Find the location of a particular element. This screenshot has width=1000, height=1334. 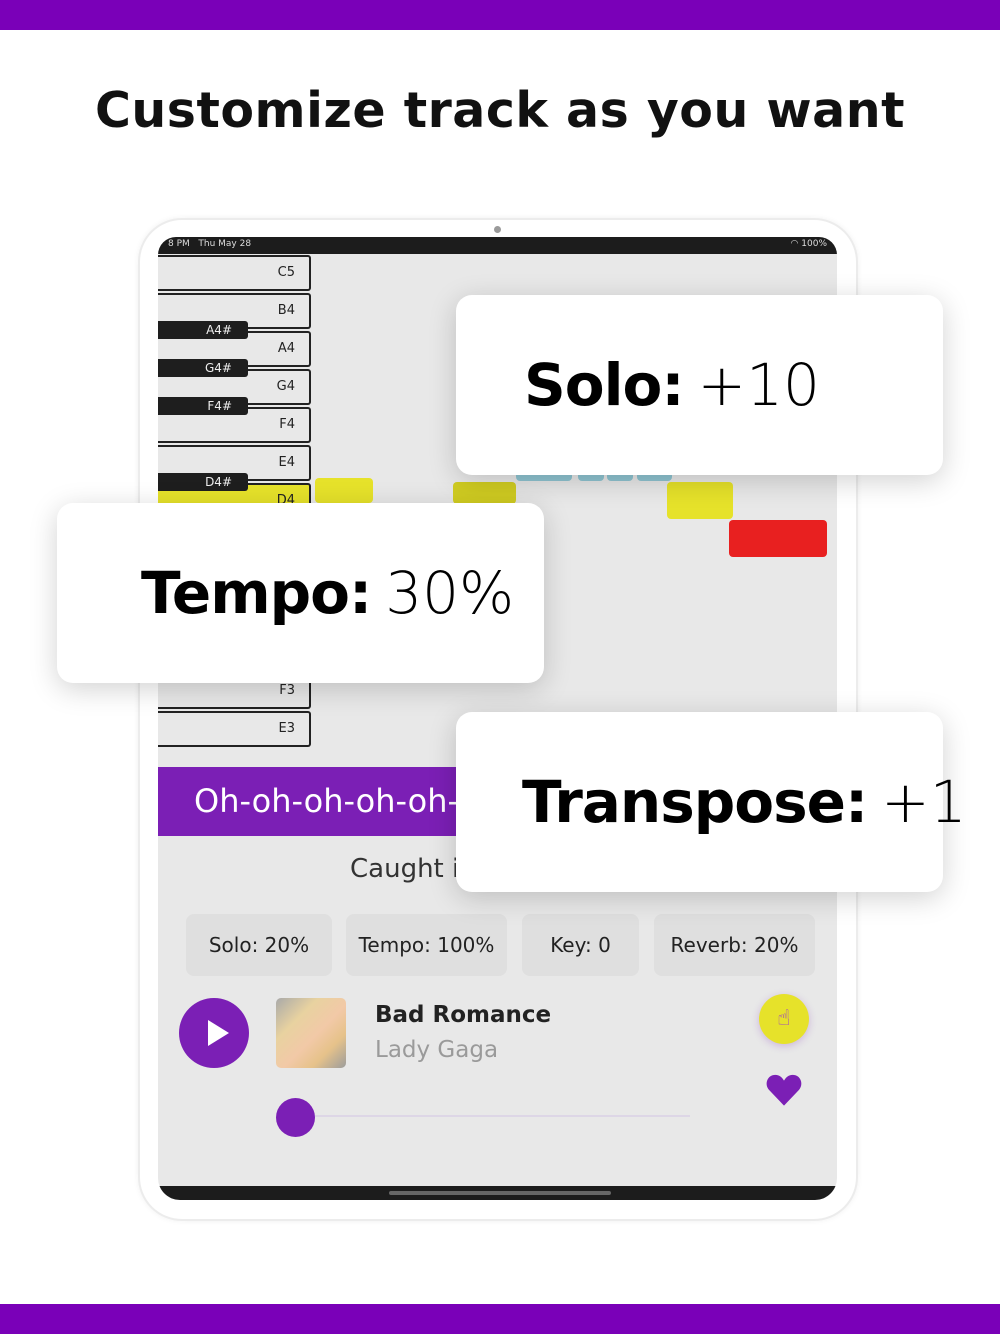

play-button is located at coordinates (214, 1033).